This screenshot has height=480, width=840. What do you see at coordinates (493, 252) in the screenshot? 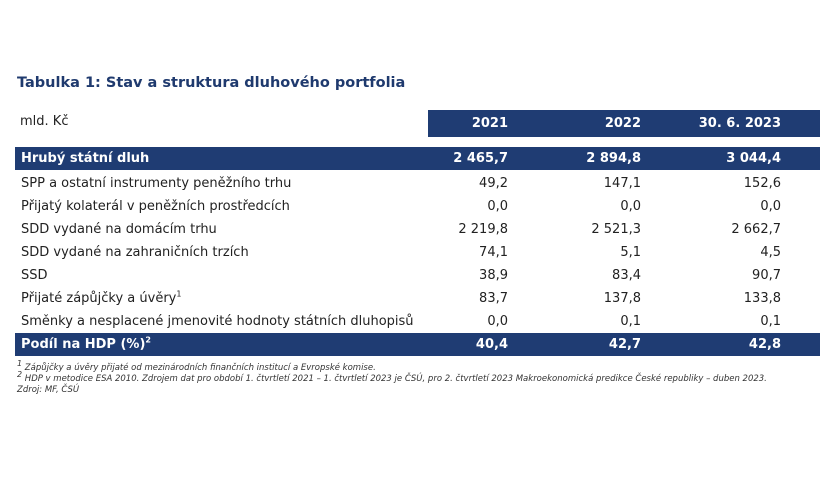
I see `cell-2021: 74,1` at bounding box center [493, 252].